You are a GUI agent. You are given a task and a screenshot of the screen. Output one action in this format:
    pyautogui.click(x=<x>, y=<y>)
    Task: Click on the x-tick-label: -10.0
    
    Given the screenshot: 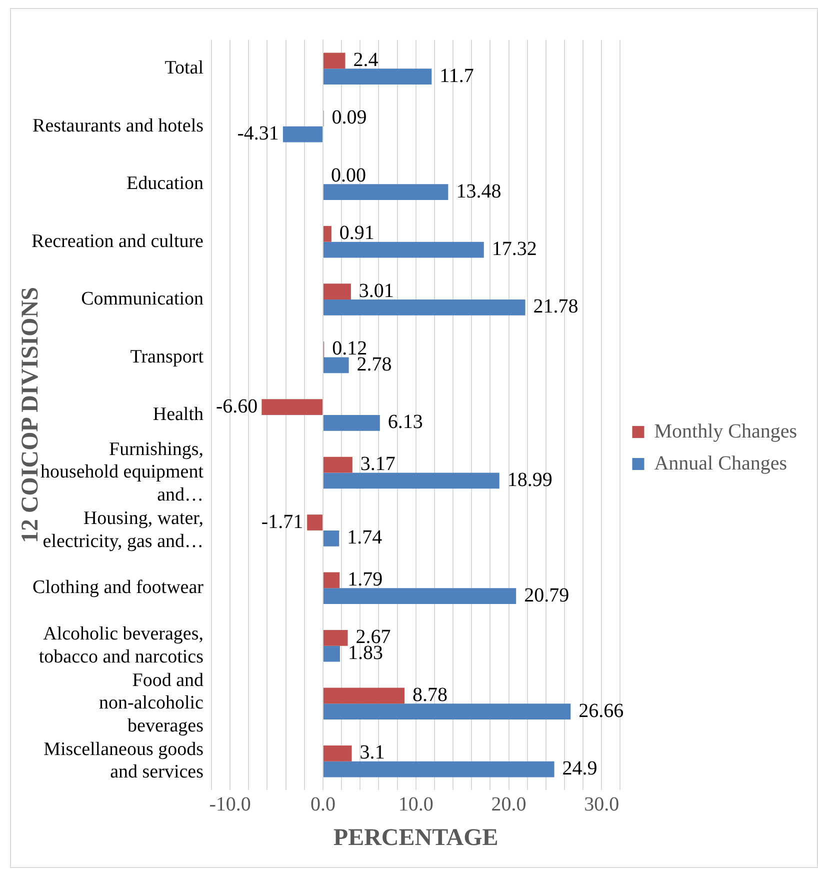 What is the action you would take?
    pyautogui.click(x=230, y=804)
    